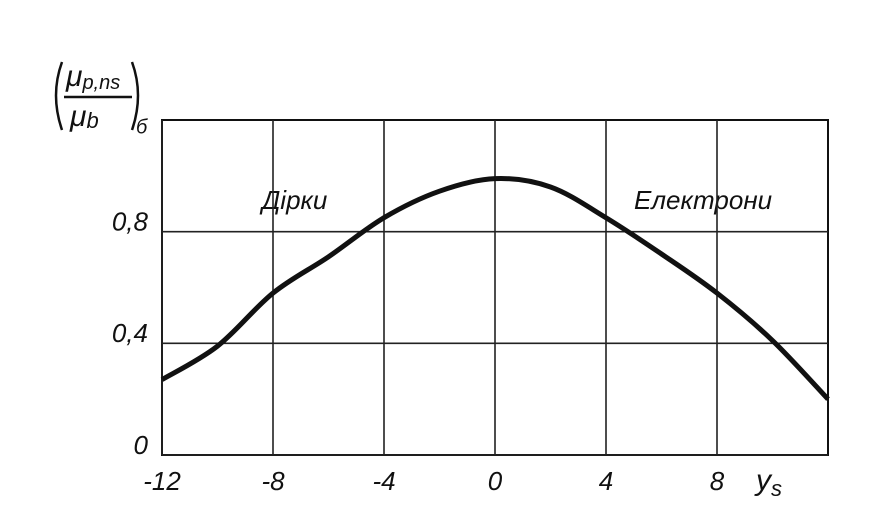 This screenshot has height=523, width=890. What do you see at coordinates (495, 481) in the screenshot?
I see `x-tick-label: 0` at bounding box center [495, 481].